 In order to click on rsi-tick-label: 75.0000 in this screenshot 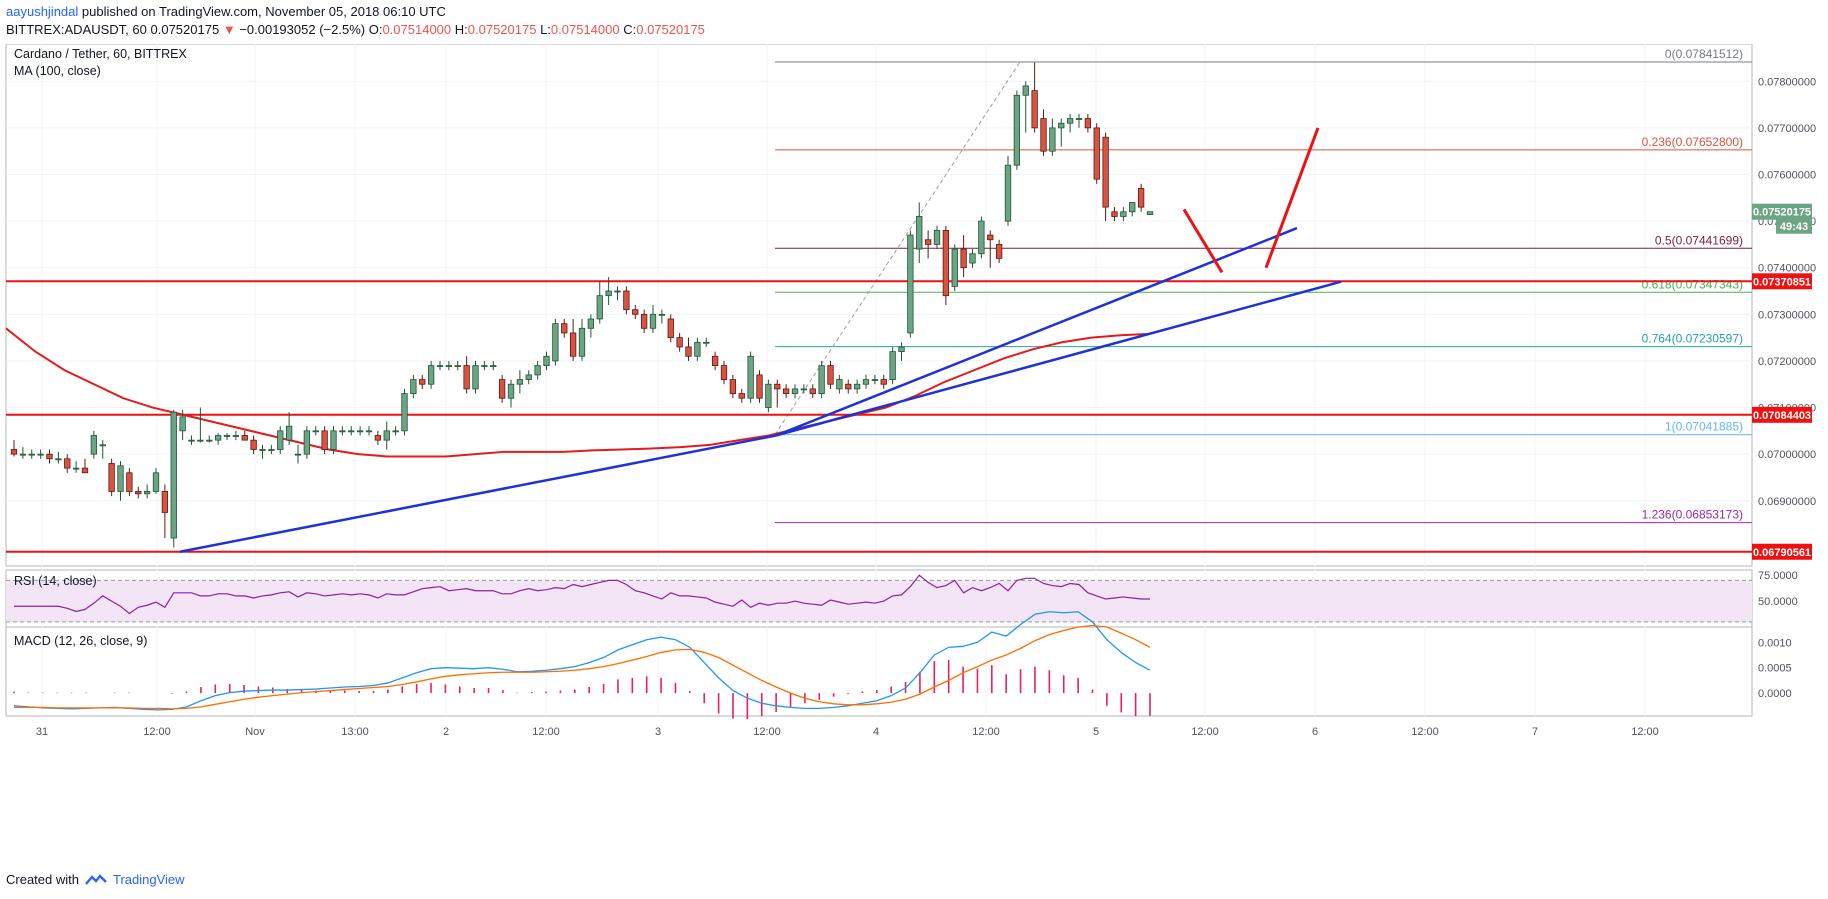, I will do `click(1778, 576)`.